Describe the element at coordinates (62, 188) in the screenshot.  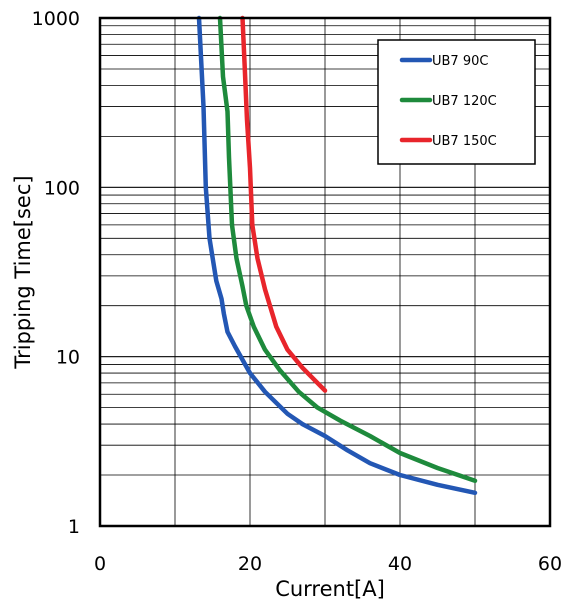
I see `y-tick-label: 100` at that location.